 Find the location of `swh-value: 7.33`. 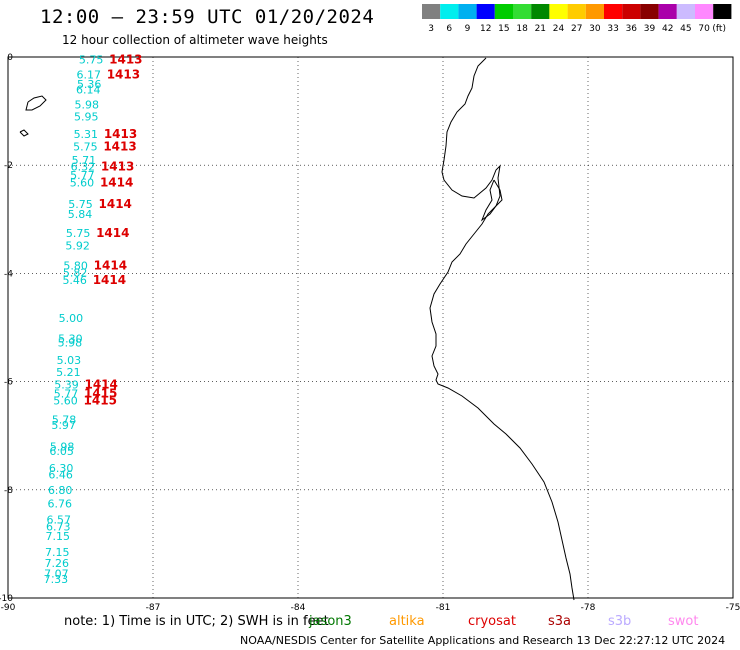

swh-value: 7.33 is located at coordinates (56, 579).